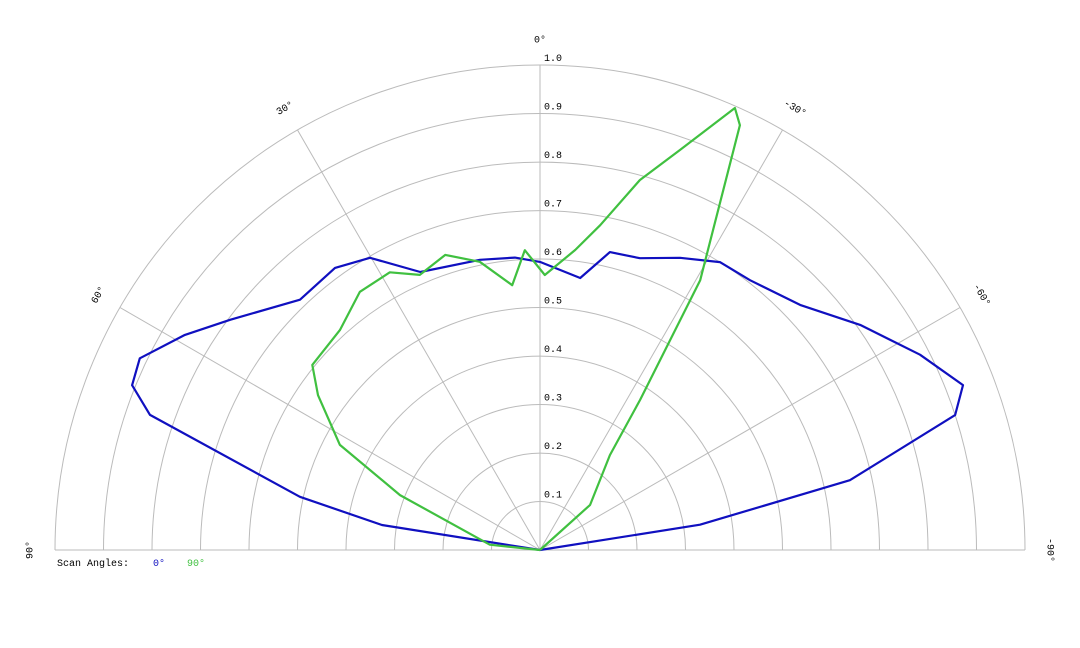 This screenshot has width=1080, height=648. I want to click on theta-tick-label: -90°, so click(1049, 550).